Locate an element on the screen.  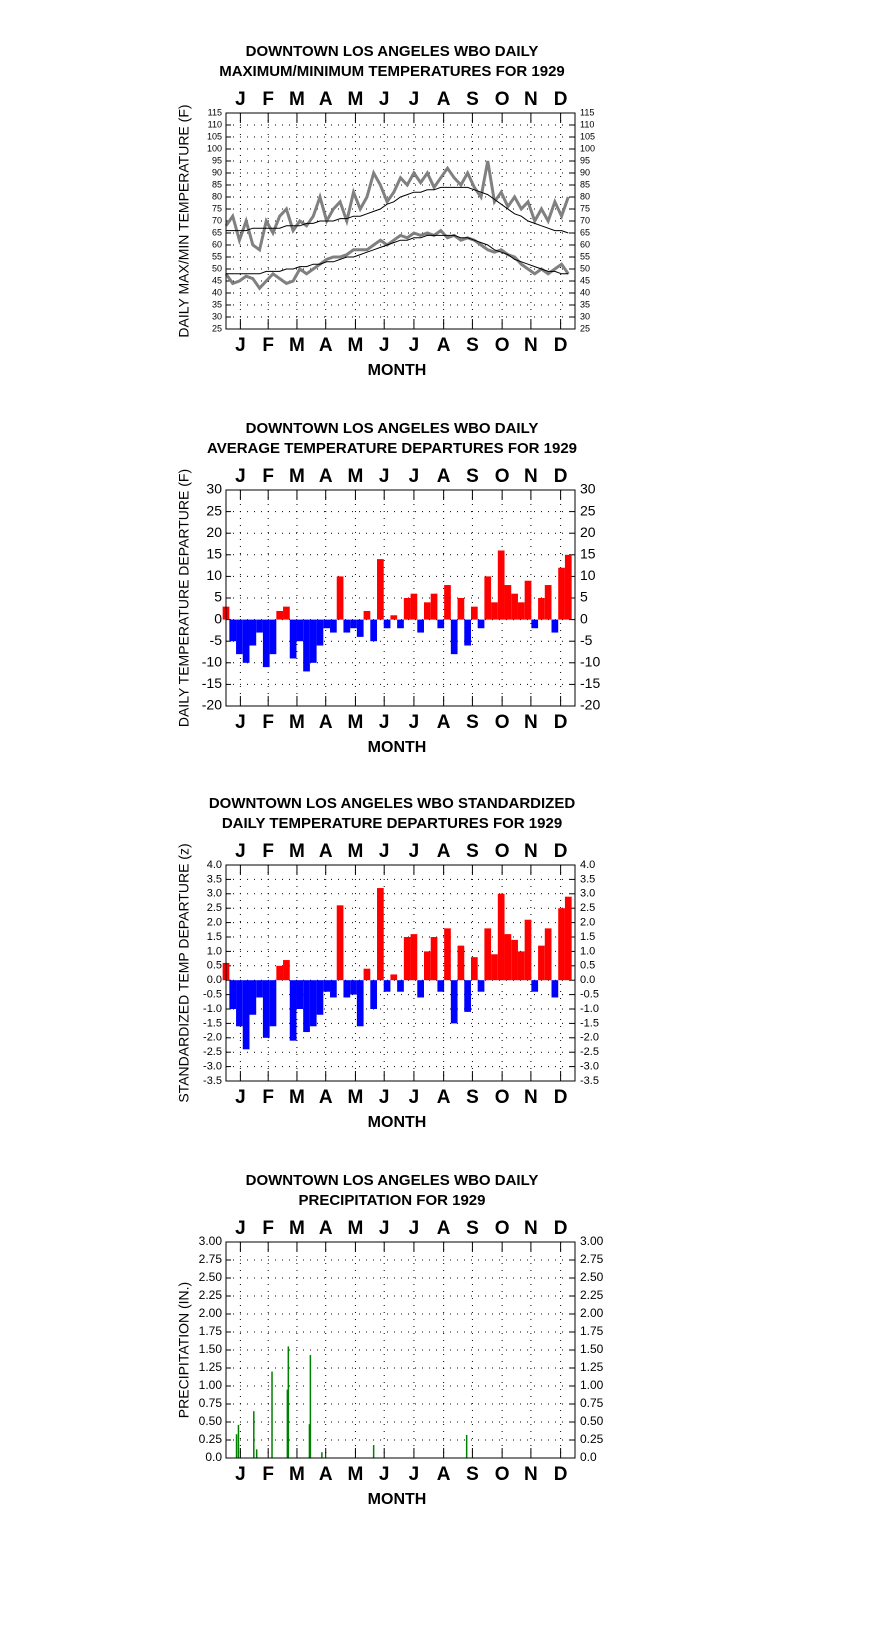
y-tick-label: 30 is located at coordinates (217, 316).